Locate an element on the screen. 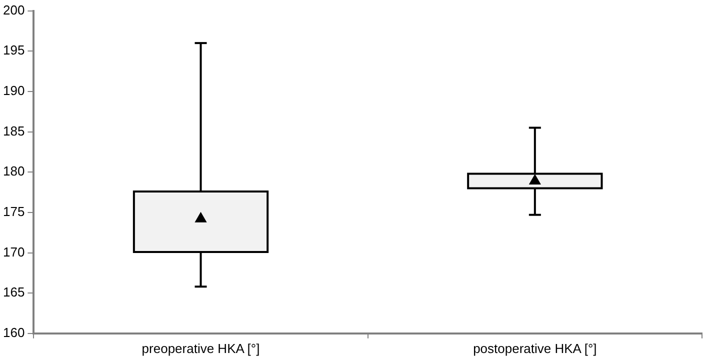  y-tick-label: 170 is located at coordinates (13, 252).